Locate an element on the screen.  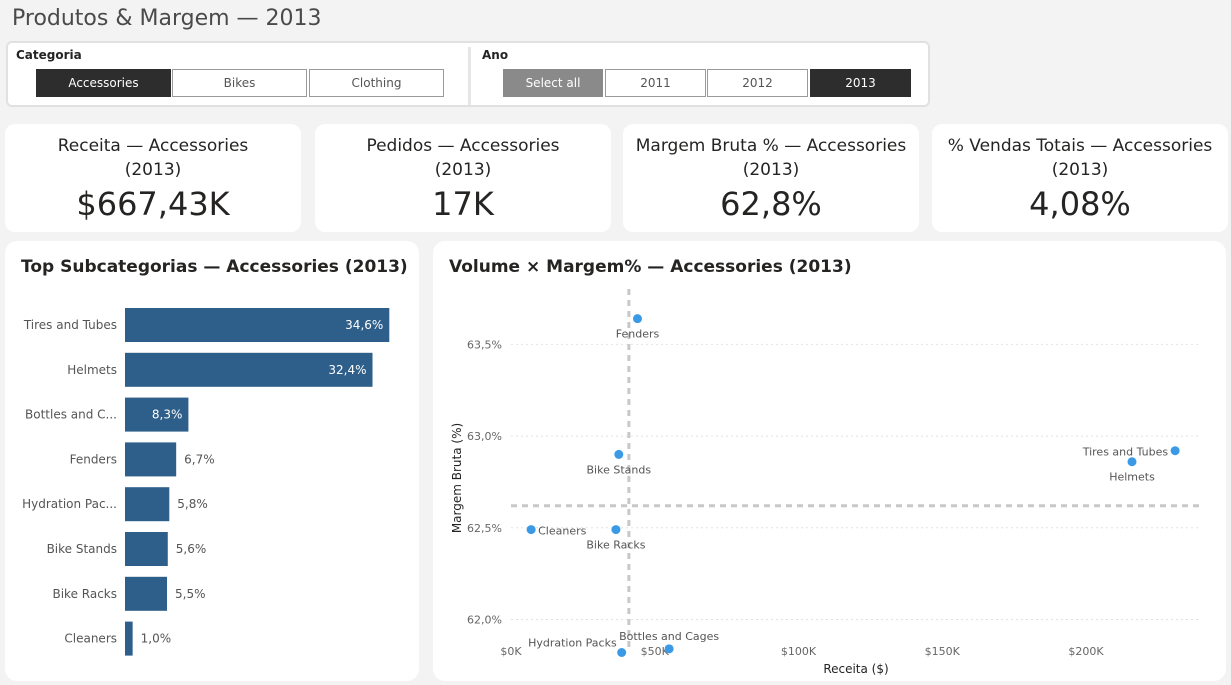
bar-chart-title: Top Subcategorias — Accessories (2013) is located at coordinates (214, 267).